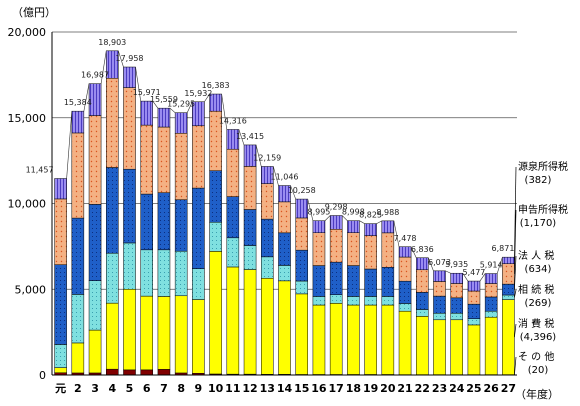 The width and height of the screenshot is (580, 406). I want to click on y-tick-label: 10,000, so click(27, 204).